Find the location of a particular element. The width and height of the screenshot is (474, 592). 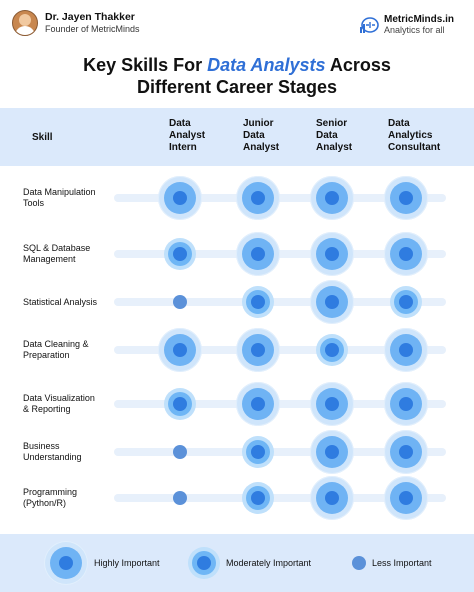

header-line: Junior is located at coordinates (258, 123).